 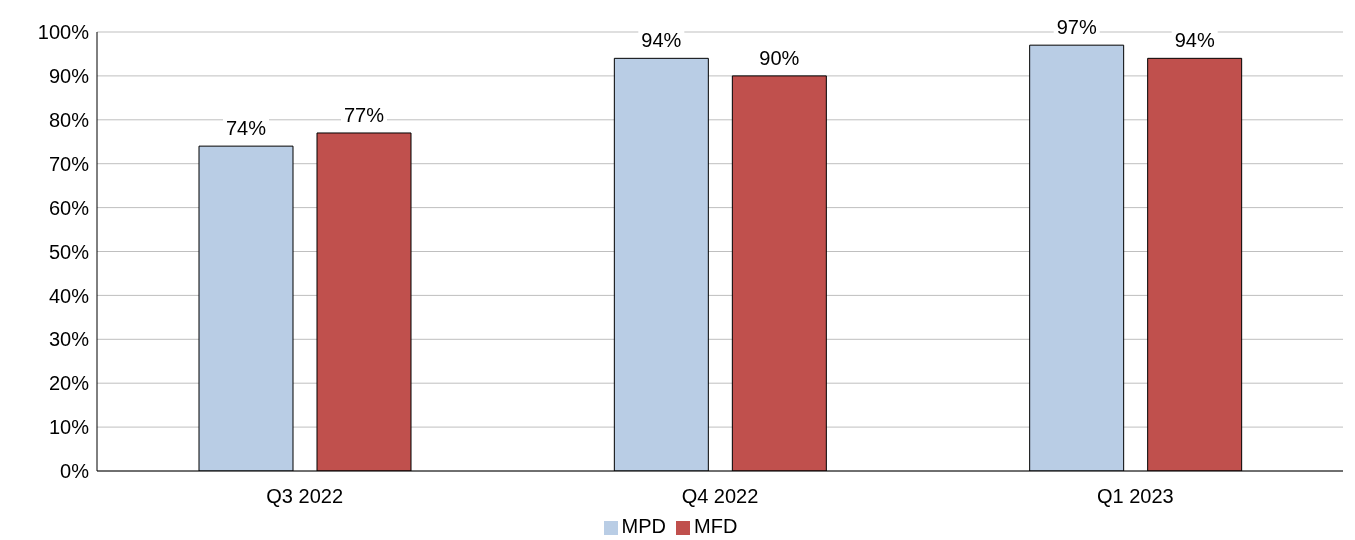 What do you see at coordinates (75, 471) in the screenshot?
I see `y-tick-label: 0%` at bounding box center [75, 471].